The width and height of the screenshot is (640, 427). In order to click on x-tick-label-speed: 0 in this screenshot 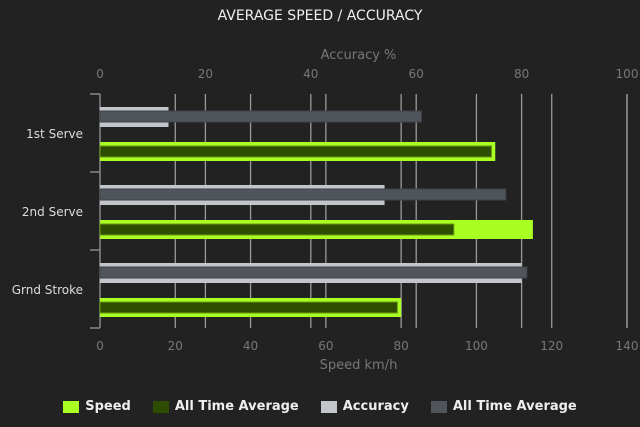, I will do `click(100, 346)`.